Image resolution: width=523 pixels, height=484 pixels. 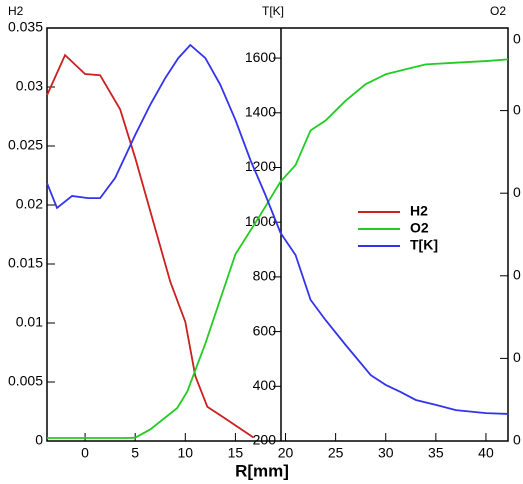 I want to click on y-tick-label: 0.015, so click(x=25, y=263).